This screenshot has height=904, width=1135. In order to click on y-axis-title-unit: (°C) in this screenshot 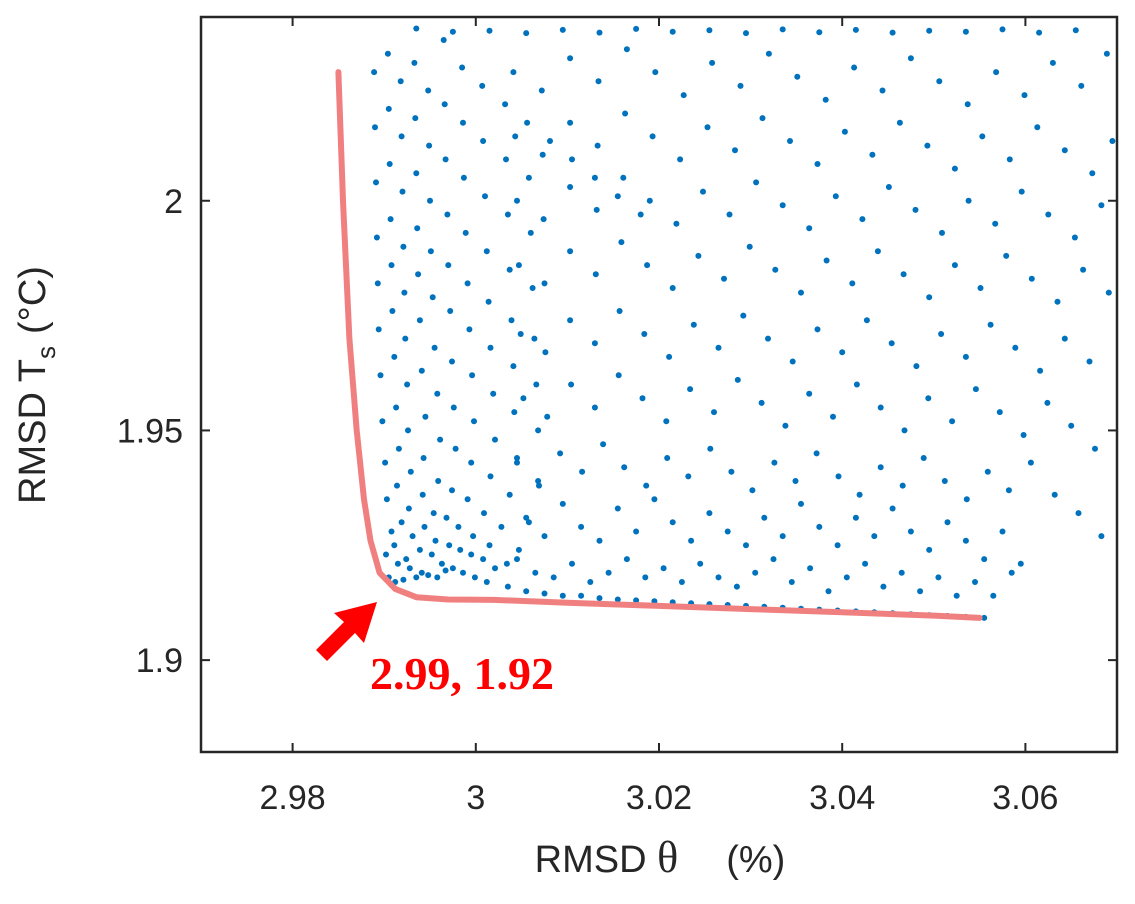, I will do `click(33, 300)`.